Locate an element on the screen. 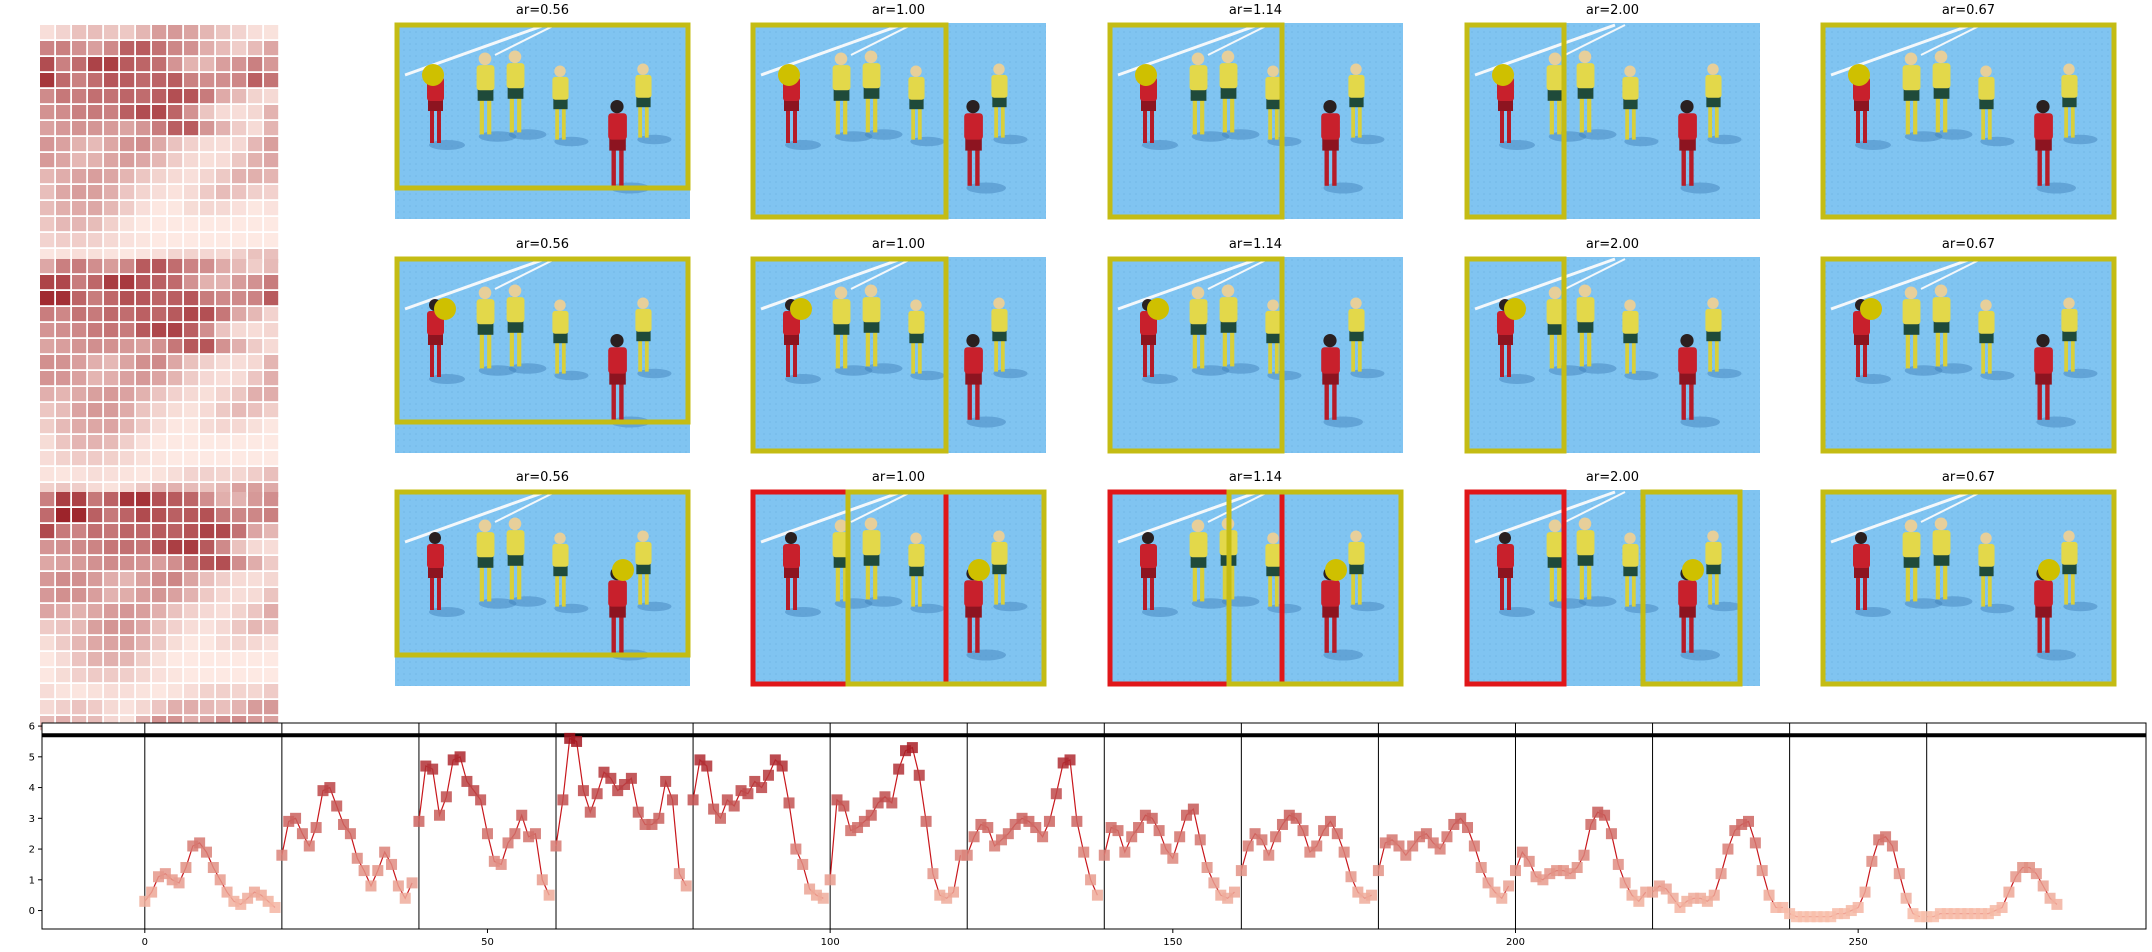 The image size is (2152, 952). panel-title: ar=1.14 is located at coordinates (1255, 477).